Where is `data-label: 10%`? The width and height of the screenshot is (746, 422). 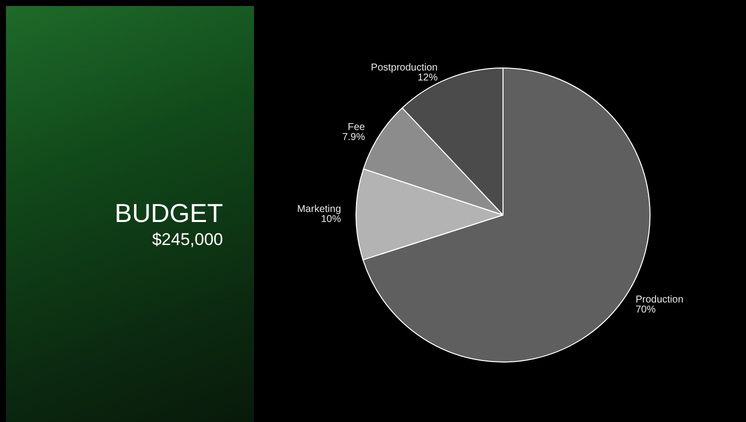 data-label: 10% is located at coordinates (331, 219).